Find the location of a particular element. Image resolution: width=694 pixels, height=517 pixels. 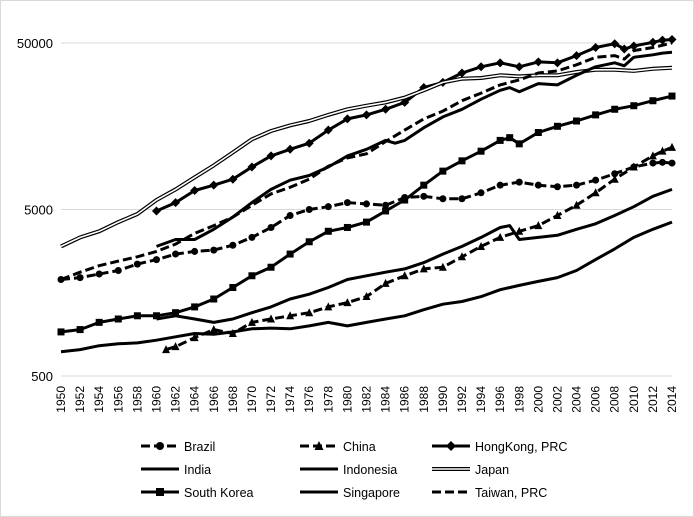

x-tick-label: 2014 is located at coordinates (672, 399).